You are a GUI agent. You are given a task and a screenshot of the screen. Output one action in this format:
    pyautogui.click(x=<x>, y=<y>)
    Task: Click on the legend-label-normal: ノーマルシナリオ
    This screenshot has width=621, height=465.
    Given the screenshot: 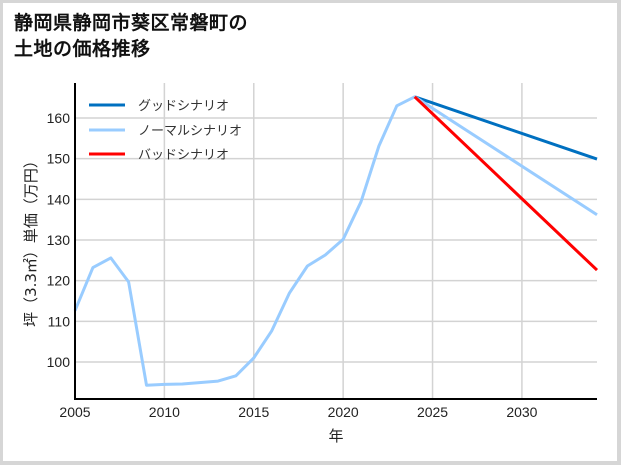 What is the action you would take?
    pyautogui.click(x=190, y=131)
    